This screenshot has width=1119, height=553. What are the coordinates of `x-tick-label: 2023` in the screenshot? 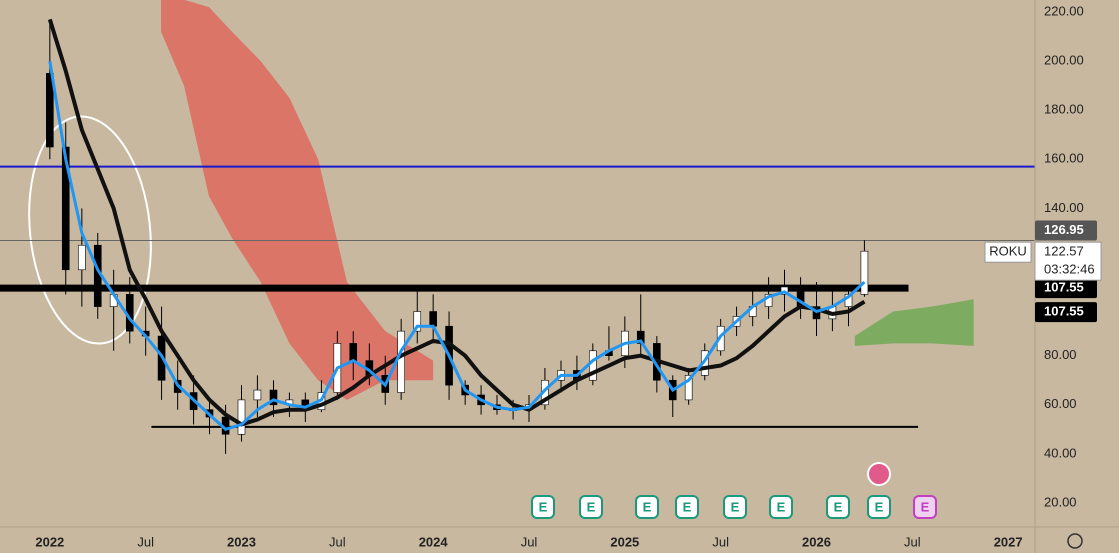 It's located at (241, 541).